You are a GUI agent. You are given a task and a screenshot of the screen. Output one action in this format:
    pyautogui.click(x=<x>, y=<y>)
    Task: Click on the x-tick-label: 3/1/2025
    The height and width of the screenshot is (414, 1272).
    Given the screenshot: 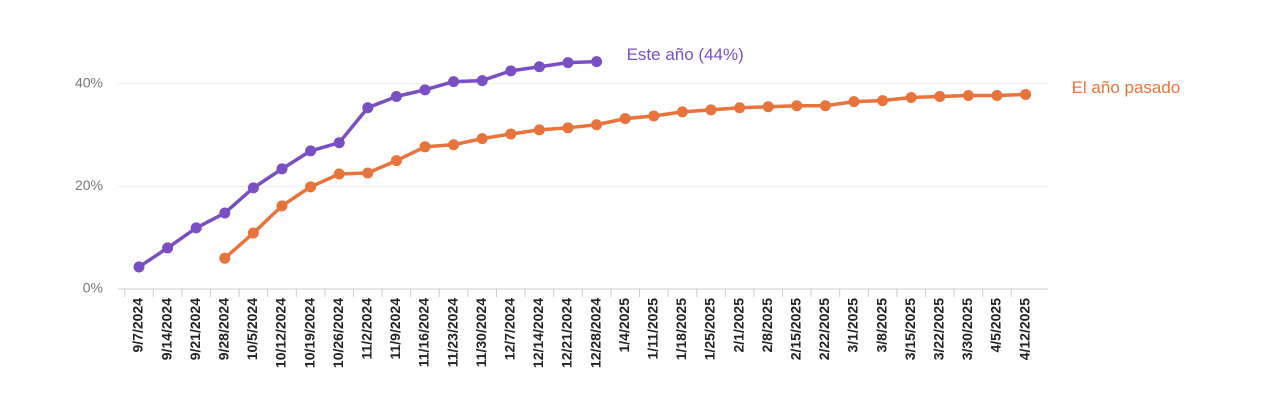 What is the action you would take?
    pyautogui.click(x=853, y=325)
    